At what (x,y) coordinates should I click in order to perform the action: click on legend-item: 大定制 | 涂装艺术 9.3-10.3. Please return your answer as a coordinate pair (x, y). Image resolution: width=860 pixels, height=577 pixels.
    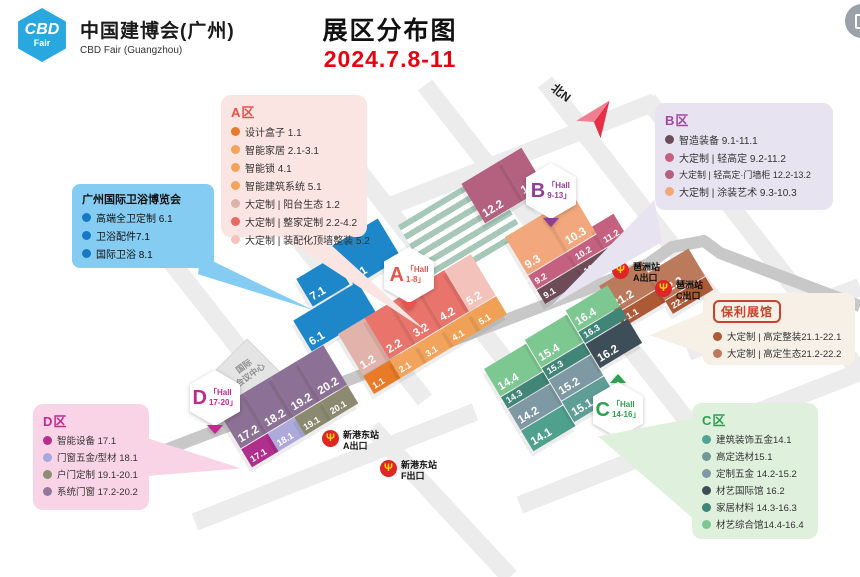
    Looking at the image, I should click on (744, 191).